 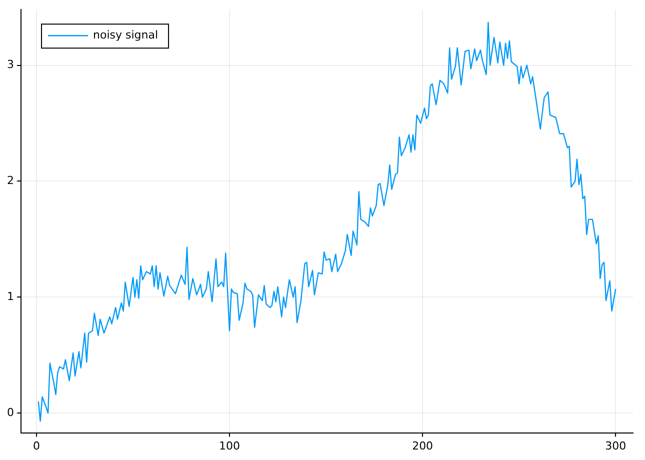 I want to click on legend-label: noisy signal, so click(x=125, y=35).